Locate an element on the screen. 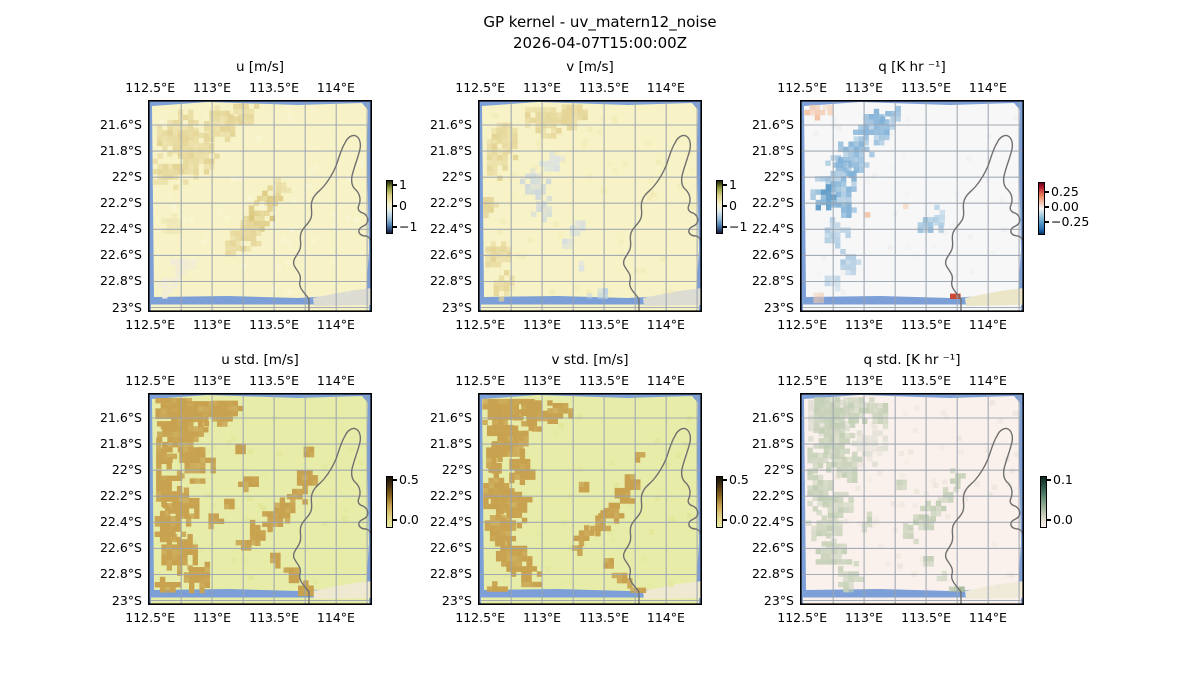 This screenshot has width=1200, height=700. map-q is located at coordinates (912, 208).